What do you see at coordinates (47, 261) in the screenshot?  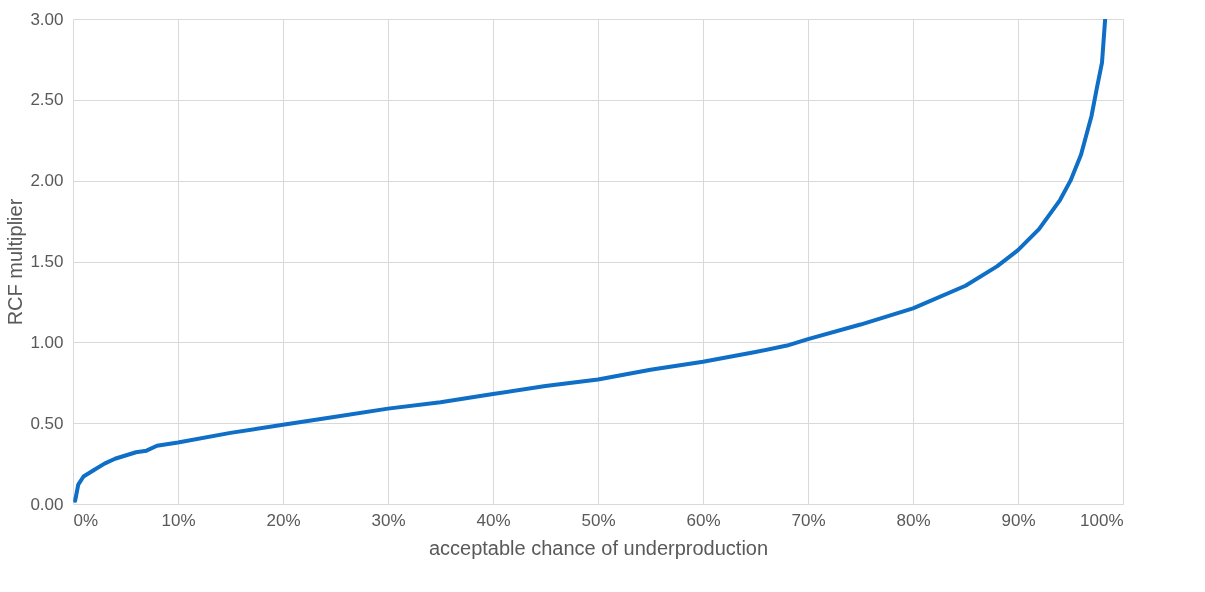 I see `y-tick-label: 1.50` at bounding box center [47, 261].